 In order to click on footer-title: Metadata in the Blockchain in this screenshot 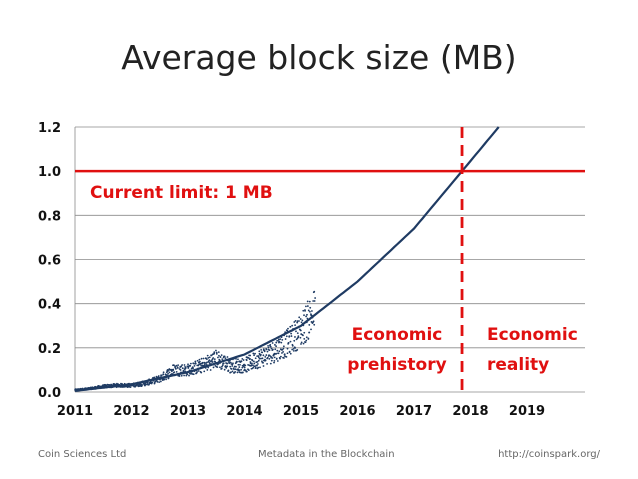, I will do `click(326, 454)`.